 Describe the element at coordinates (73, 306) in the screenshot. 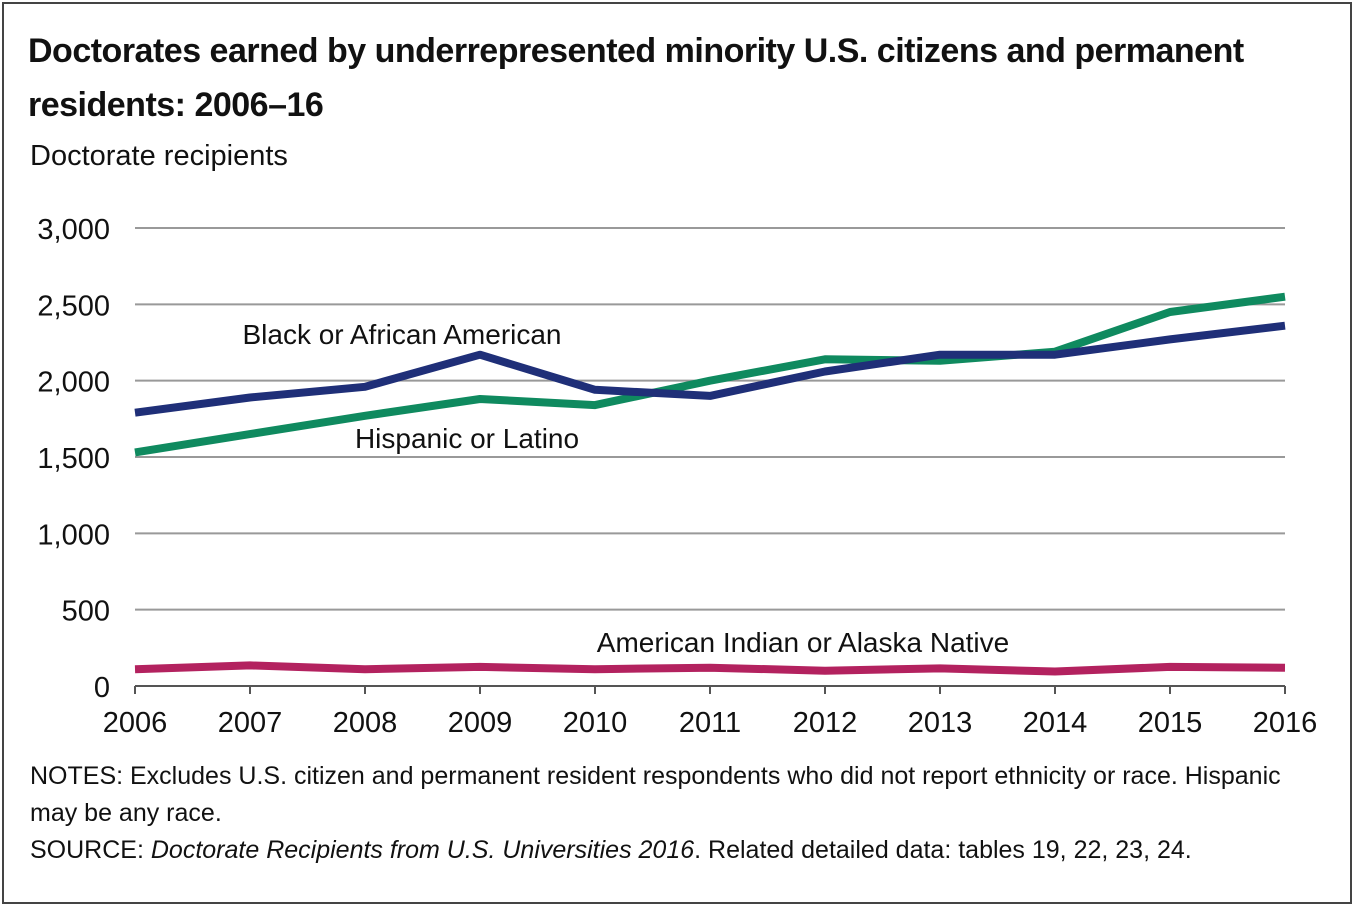

I see `y-tick-label: 2,500` at that location.